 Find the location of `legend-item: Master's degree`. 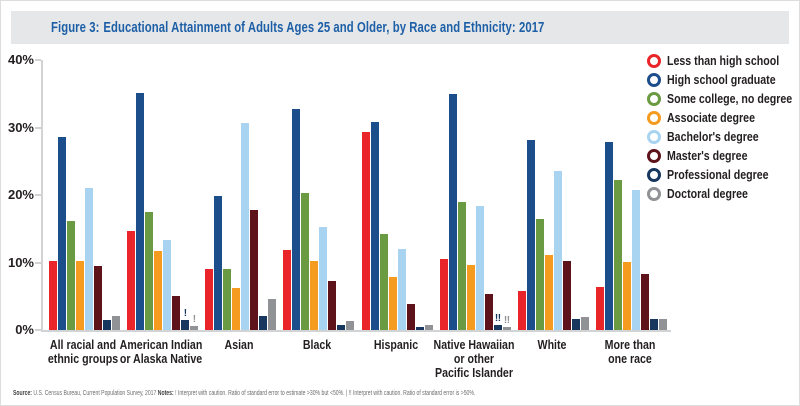

legend-item: Master's degree is located at coordinates (723, 156).